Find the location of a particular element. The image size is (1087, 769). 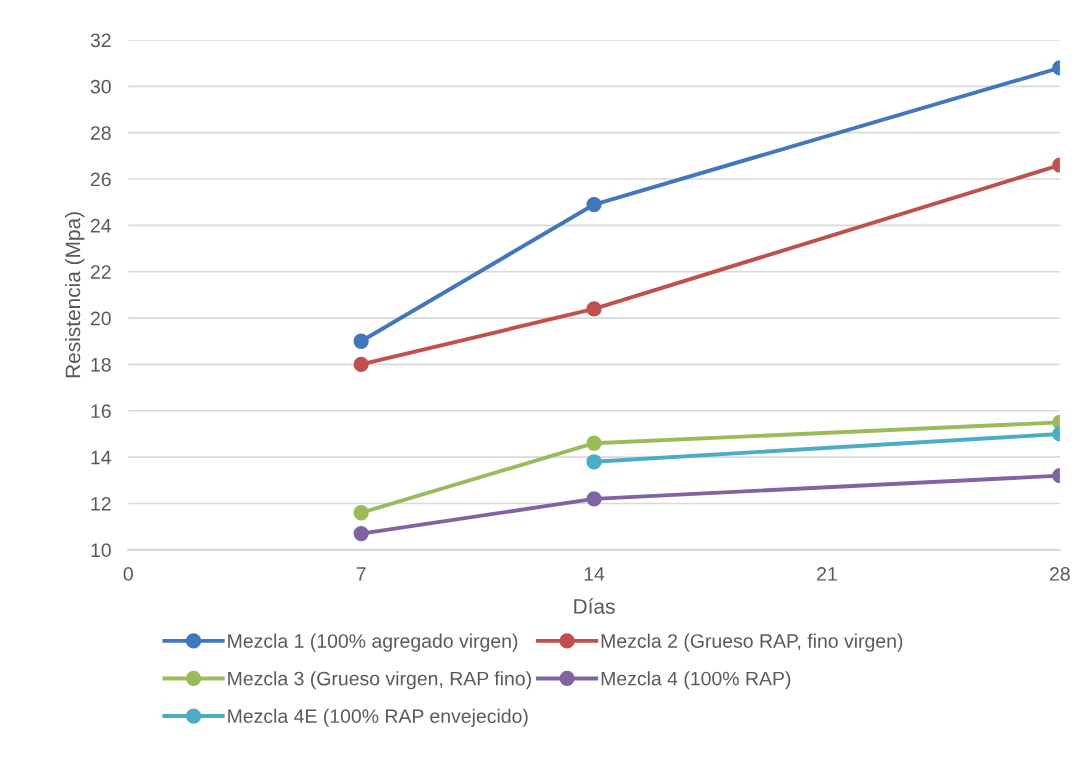

legend-label: Mezcla 4 (100% RAP) is located at coordinates (696, 680).